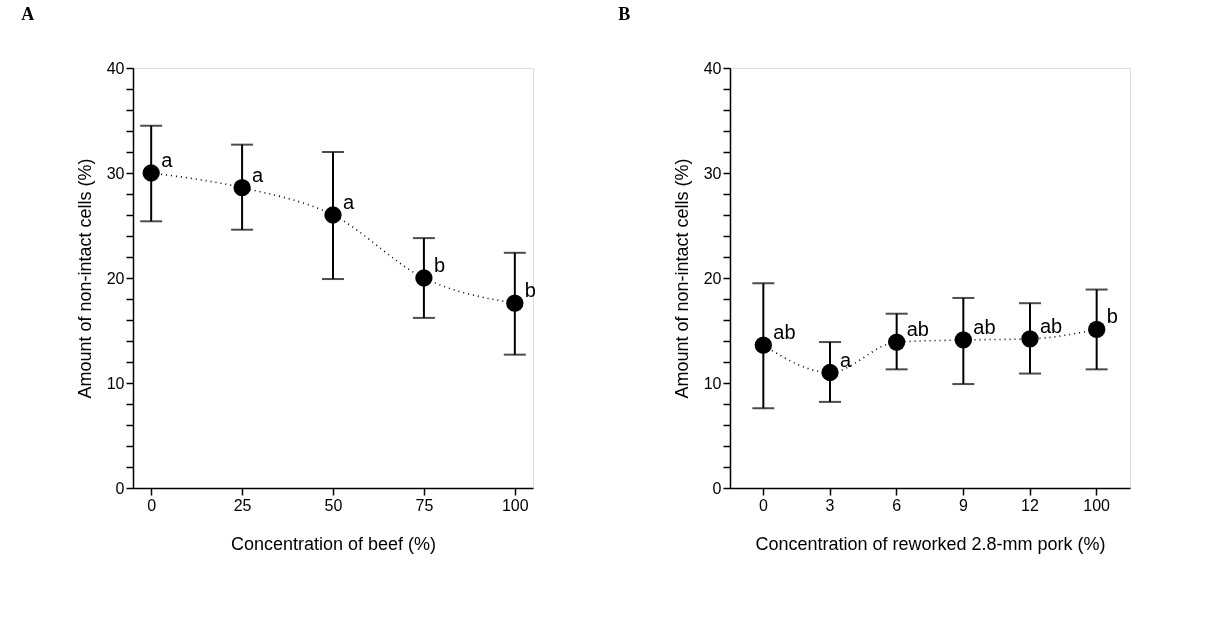 This screenshot has height=639, width=1222. I want to click on x-tick-label: 9, so click(963, 505).